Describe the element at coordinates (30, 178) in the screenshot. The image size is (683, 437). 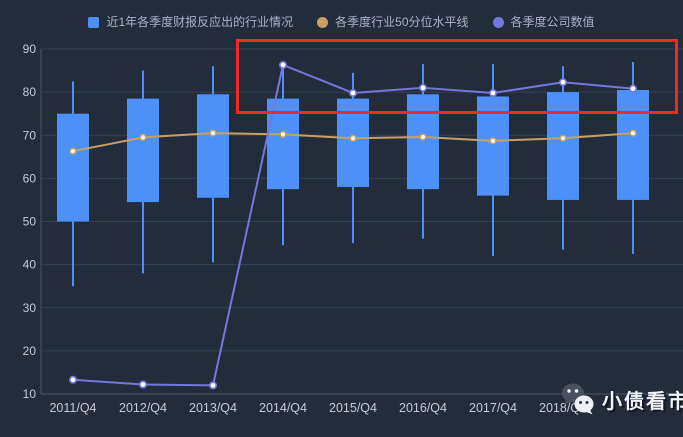
I see `y-axis-label: 60` at that location.